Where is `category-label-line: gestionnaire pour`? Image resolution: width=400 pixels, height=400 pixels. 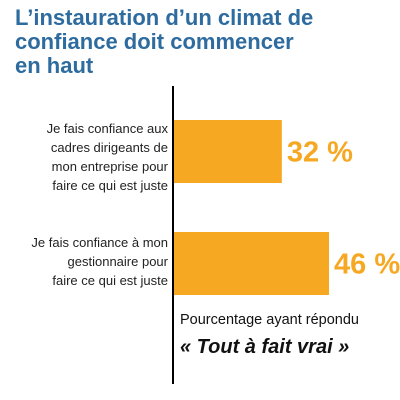 category-label-line: gestionnaire pour is located at coordinates (117, 261).